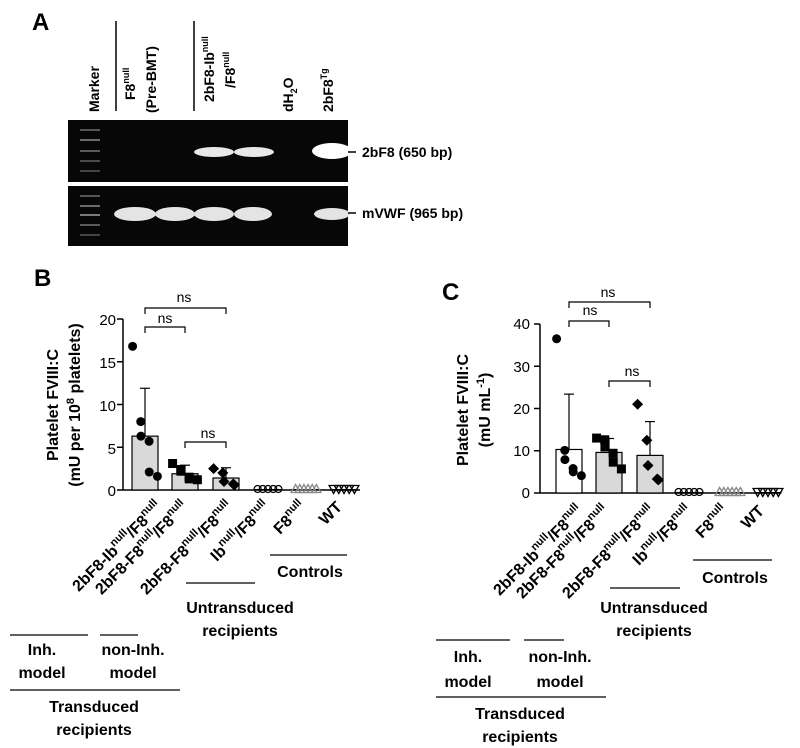  What do you see at coordinates (327, 90) in the screenshot?
I see `lane6-label: 2bF8Tg` at bounding box center [327, 90].